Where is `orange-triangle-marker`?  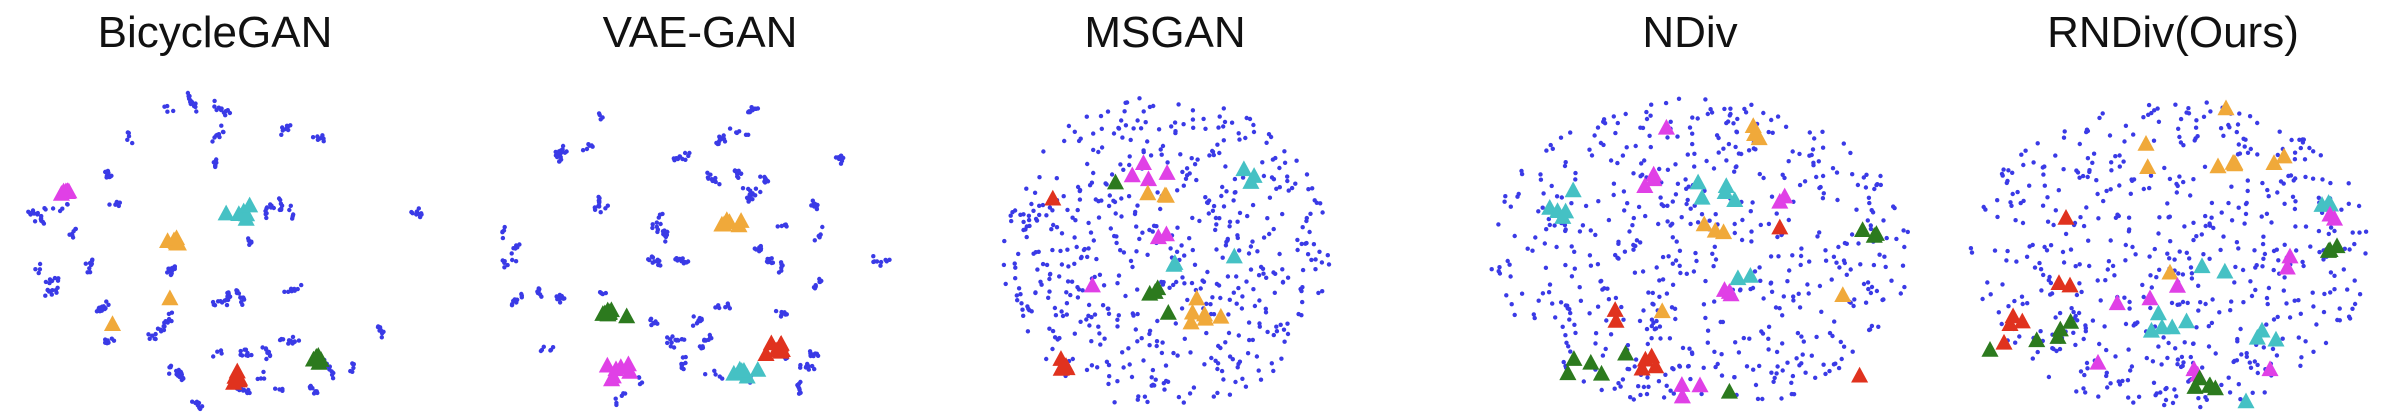 orange-triangle-marker is located at coordinates (2274, 162).